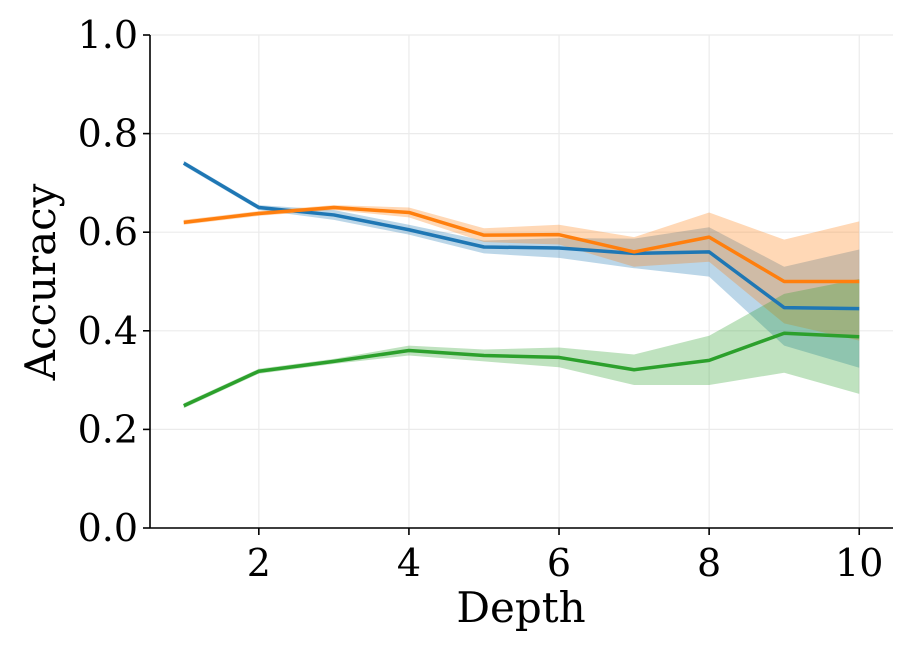  Describe the element at coordinates (108, 528) in the screenshot. I see `y-tick-label: 0.0` at that location.